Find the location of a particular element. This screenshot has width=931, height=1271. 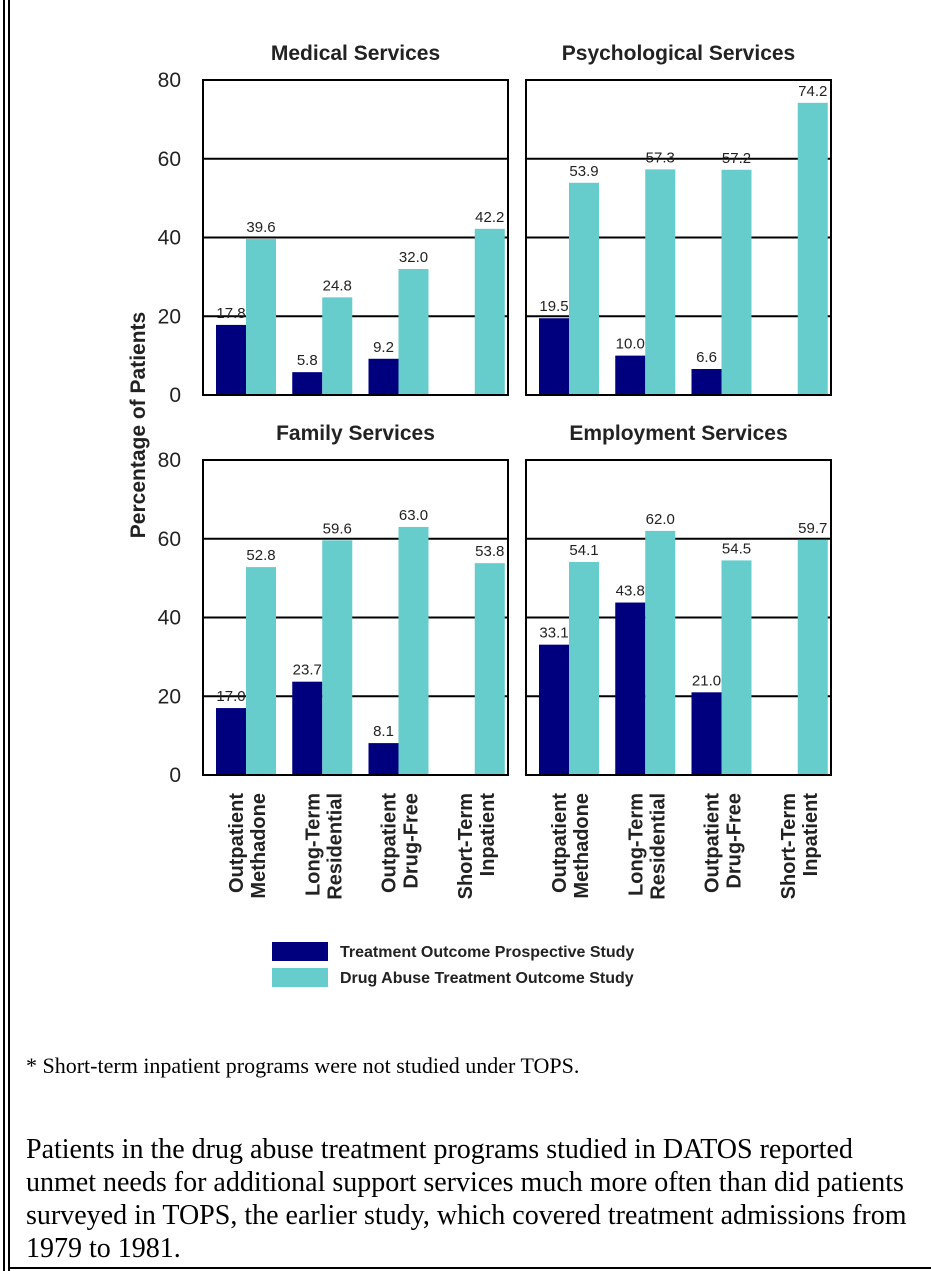

data-label: 6.6 is located at coordinates (706, 357).